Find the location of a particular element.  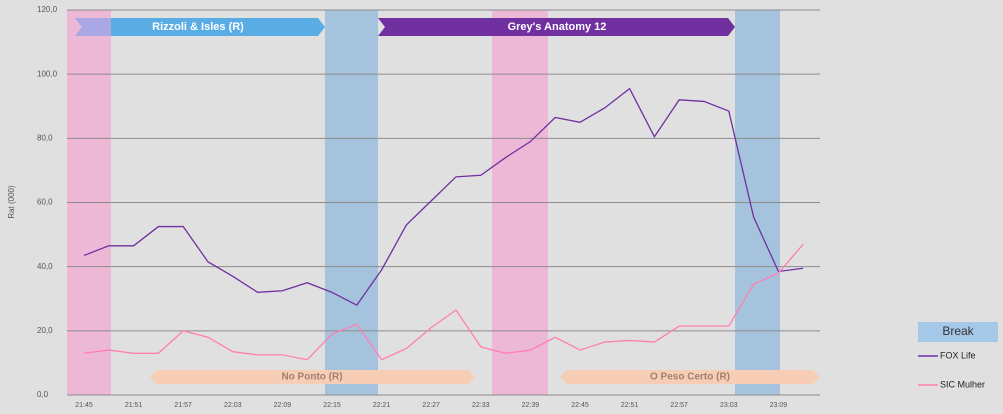

x-tick-label: 22:15 is located at coordinates (332, 405).